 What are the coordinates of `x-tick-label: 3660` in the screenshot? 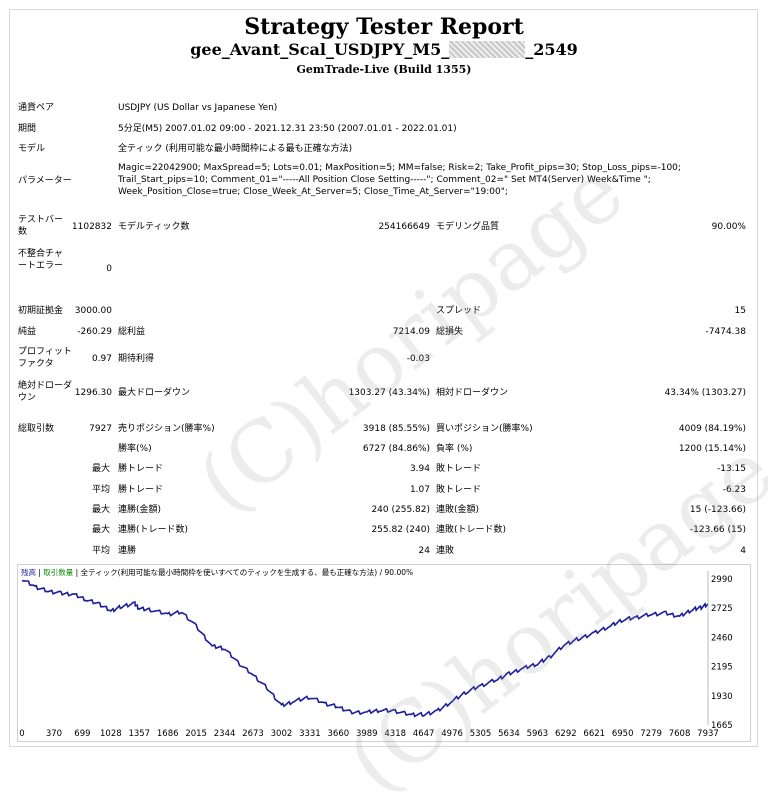 It's located at (339, 734).